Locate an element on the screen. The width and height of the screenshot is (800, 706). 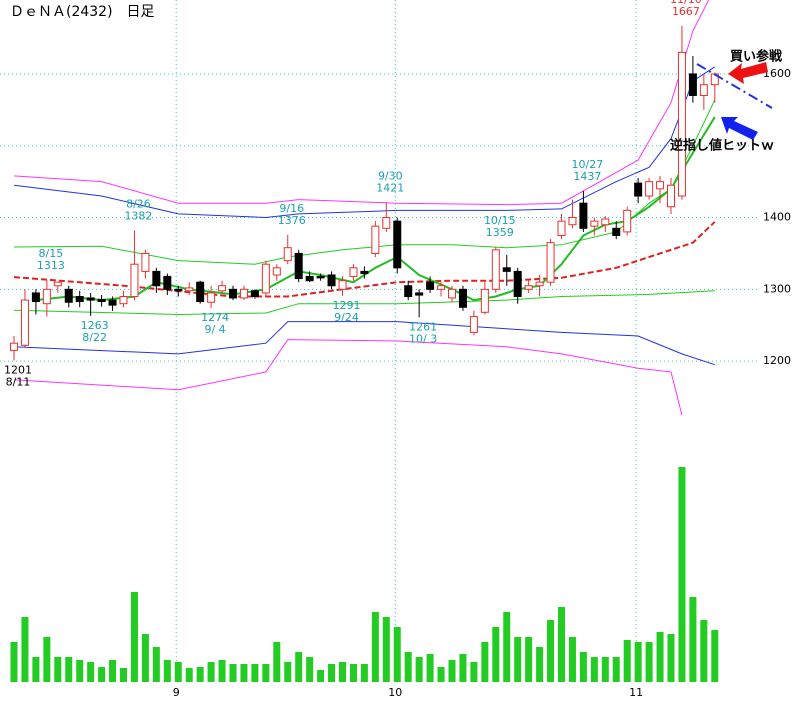
label-value: 1421 is located at coordinates (390, 187).